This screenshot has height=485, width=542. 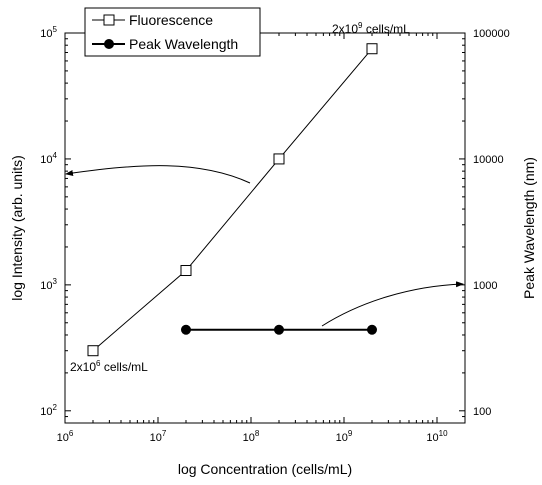 What do you see at coordinates (491, 34) in the screenshot?
I see `y2-tick-label: 100000` at bounding box center [491, 34].